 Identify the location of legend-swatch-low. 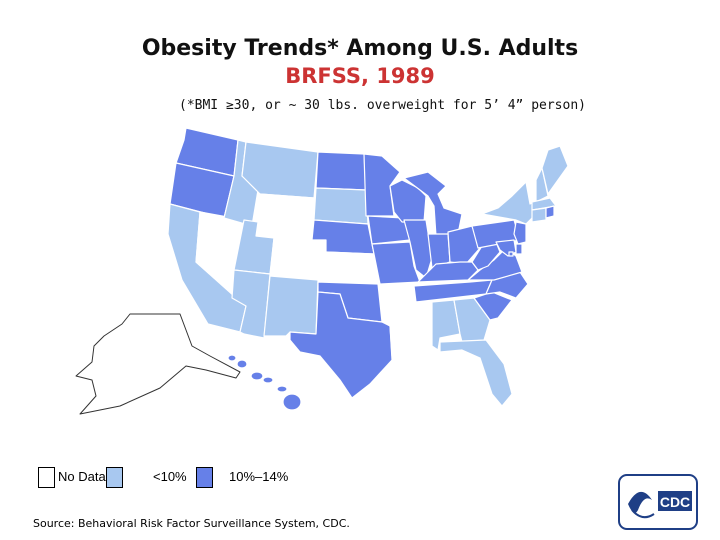
(114, 477).